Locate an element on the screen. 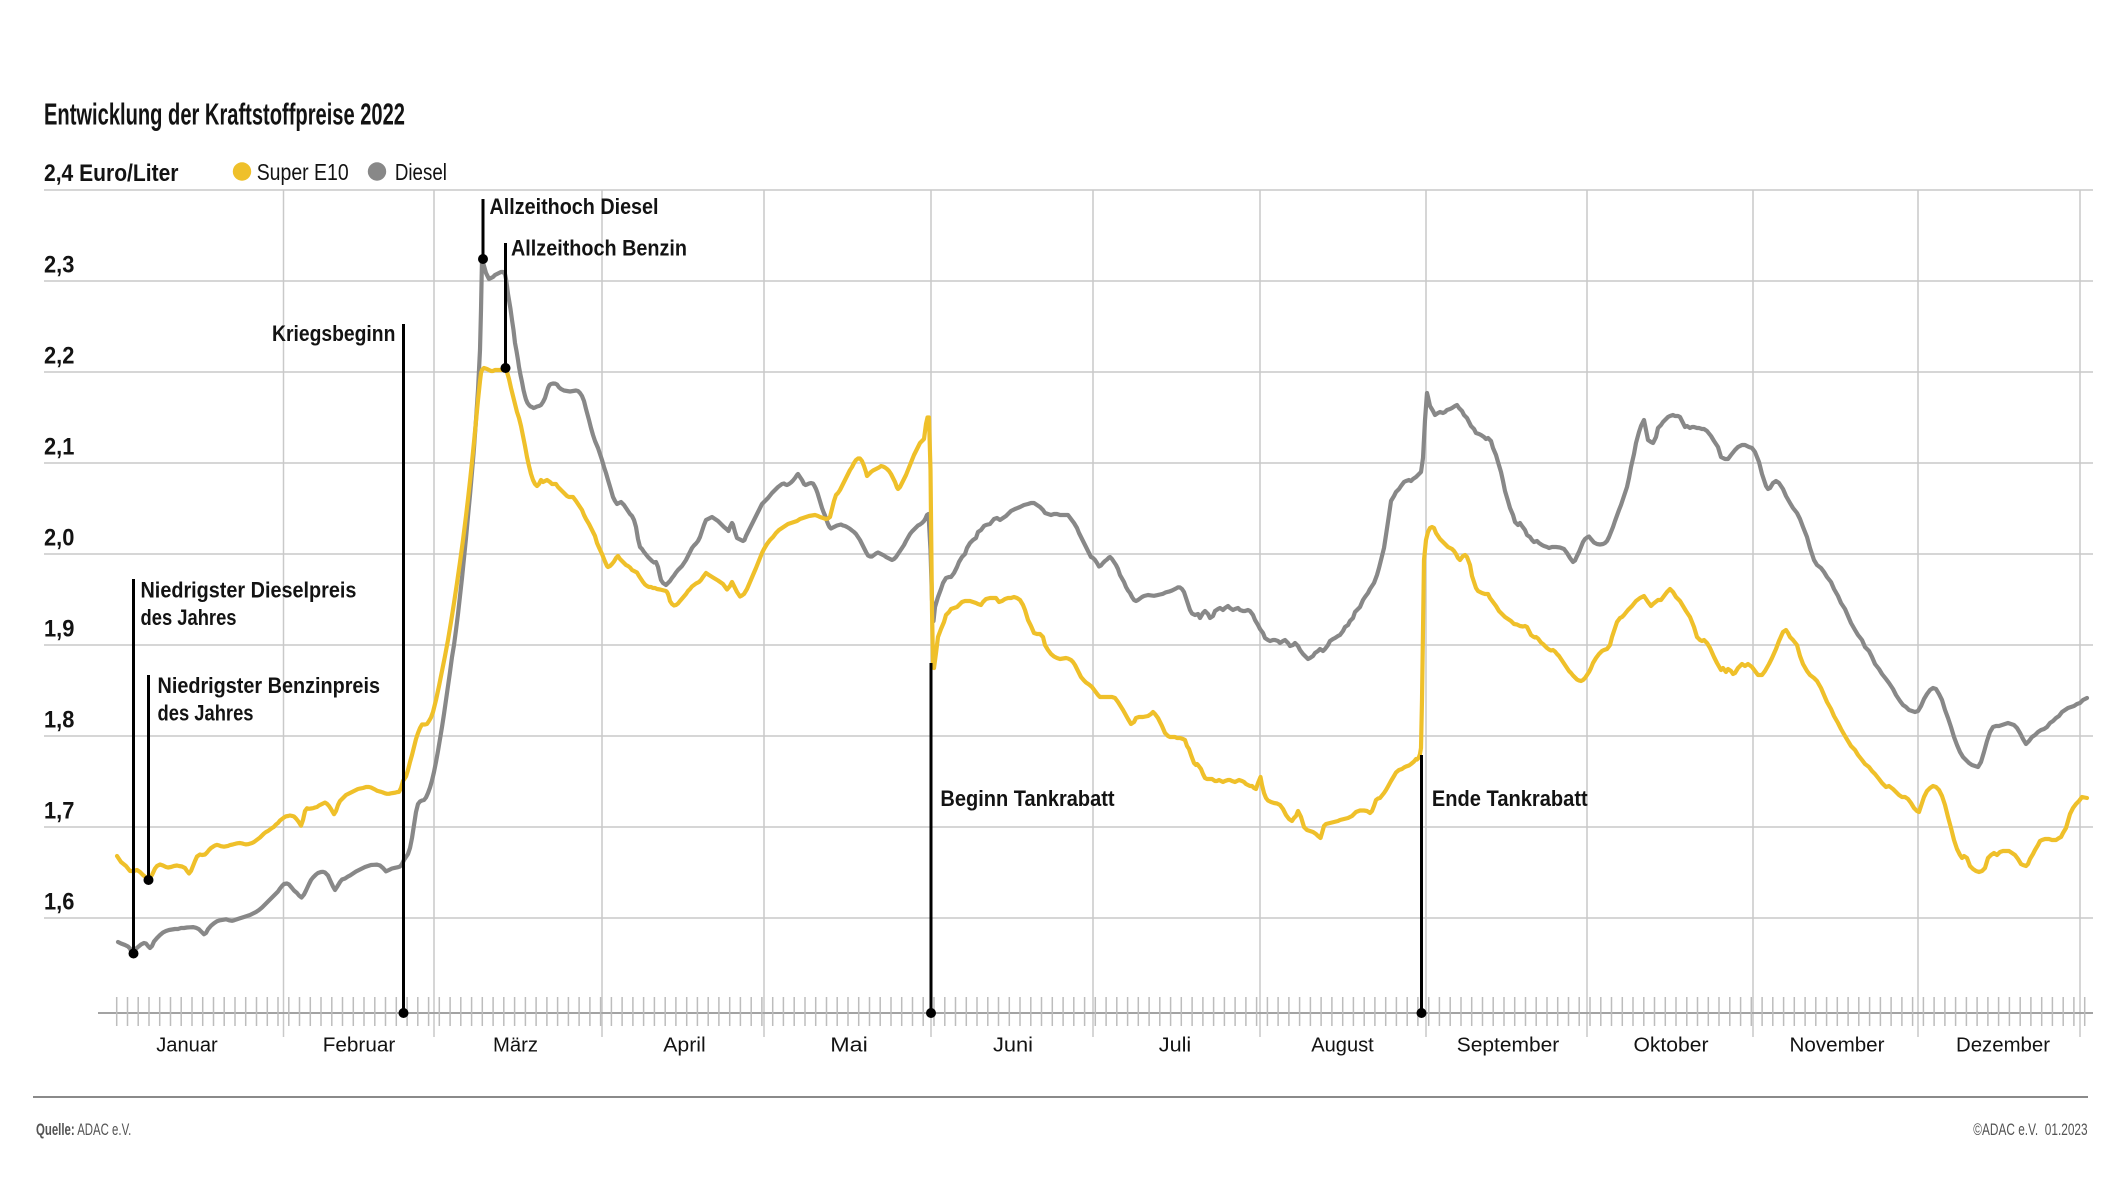  svg-text: 2,0 is located at coordinates (59, 538).